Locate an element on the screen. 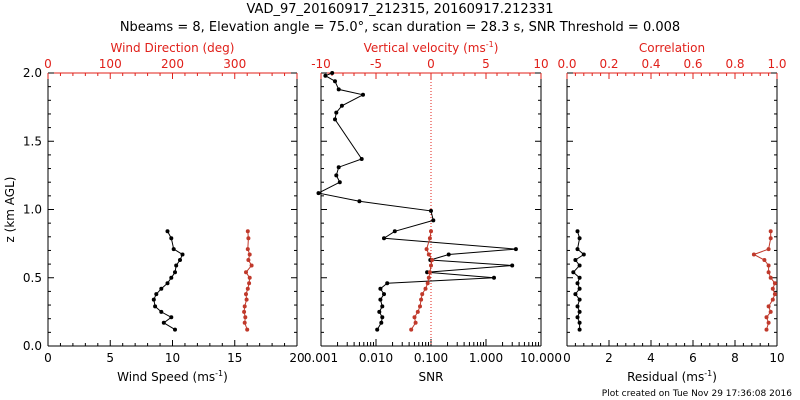 This screenshot has width=800, height=400. bottom-tick-label: 15 is located at coordinates (234, 358).